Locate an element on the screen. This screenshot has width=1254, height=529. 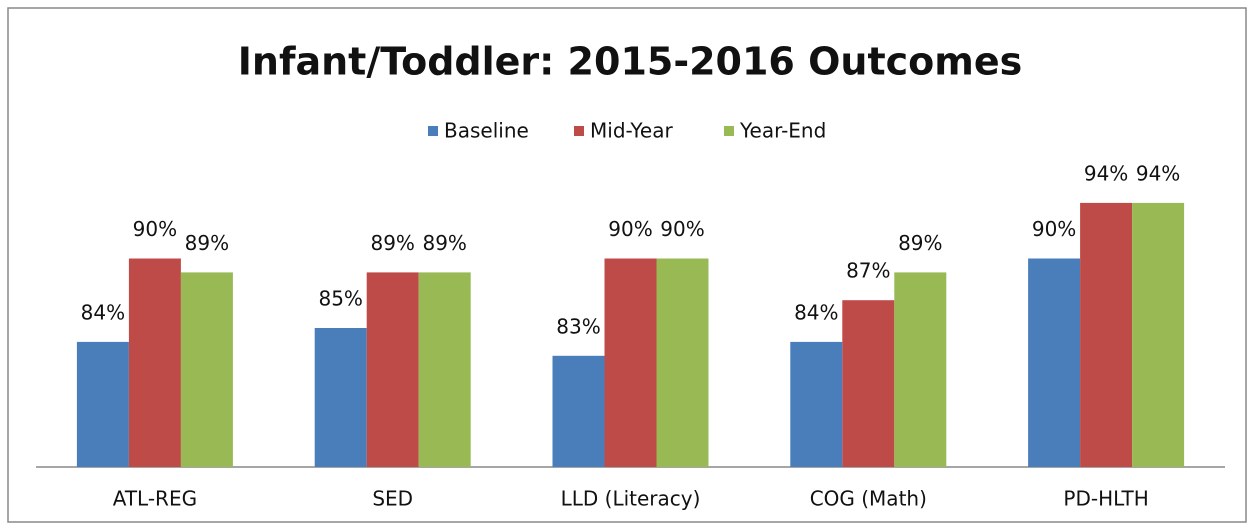
x-tick-label: LLD (Literacy) is located at coordinates (631, 499).